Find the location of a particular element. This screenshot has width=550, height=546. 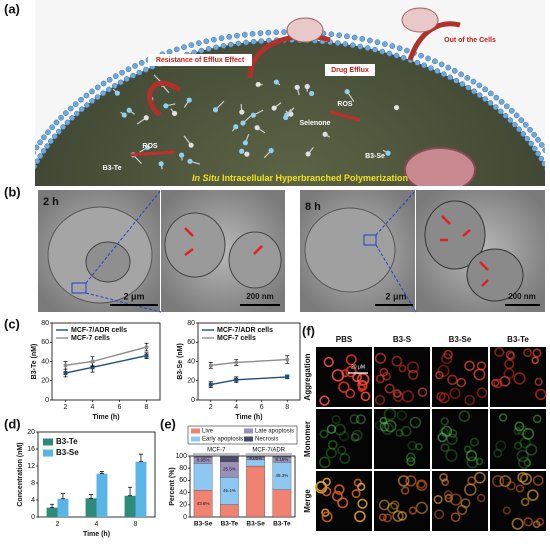

value-label: 8.15% is located at coordinates (281, 459).